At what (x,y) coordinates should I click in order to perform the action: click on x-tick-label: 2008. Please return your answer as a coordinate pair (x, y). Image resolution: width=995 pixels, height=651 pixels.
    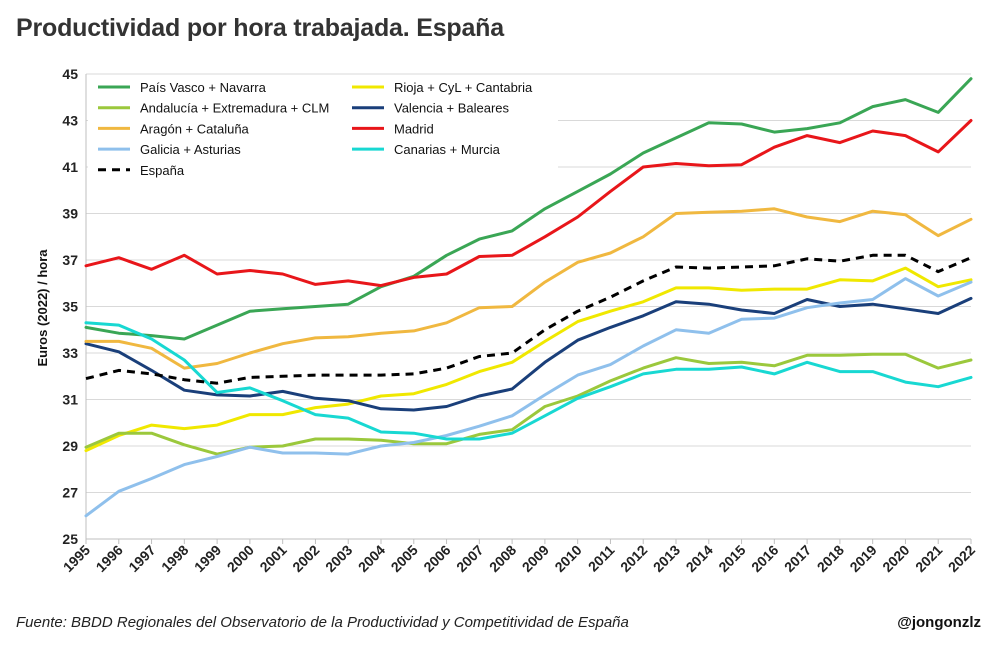
    Looking at the image, I should click on (502, 558).